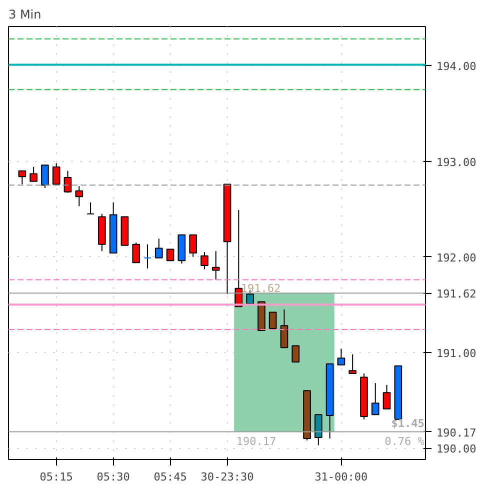 The image size is (479, 486). Describe the element at coordinates (456, 353) in the screenshot. I see `y-tick-label: 191.00` at that location.